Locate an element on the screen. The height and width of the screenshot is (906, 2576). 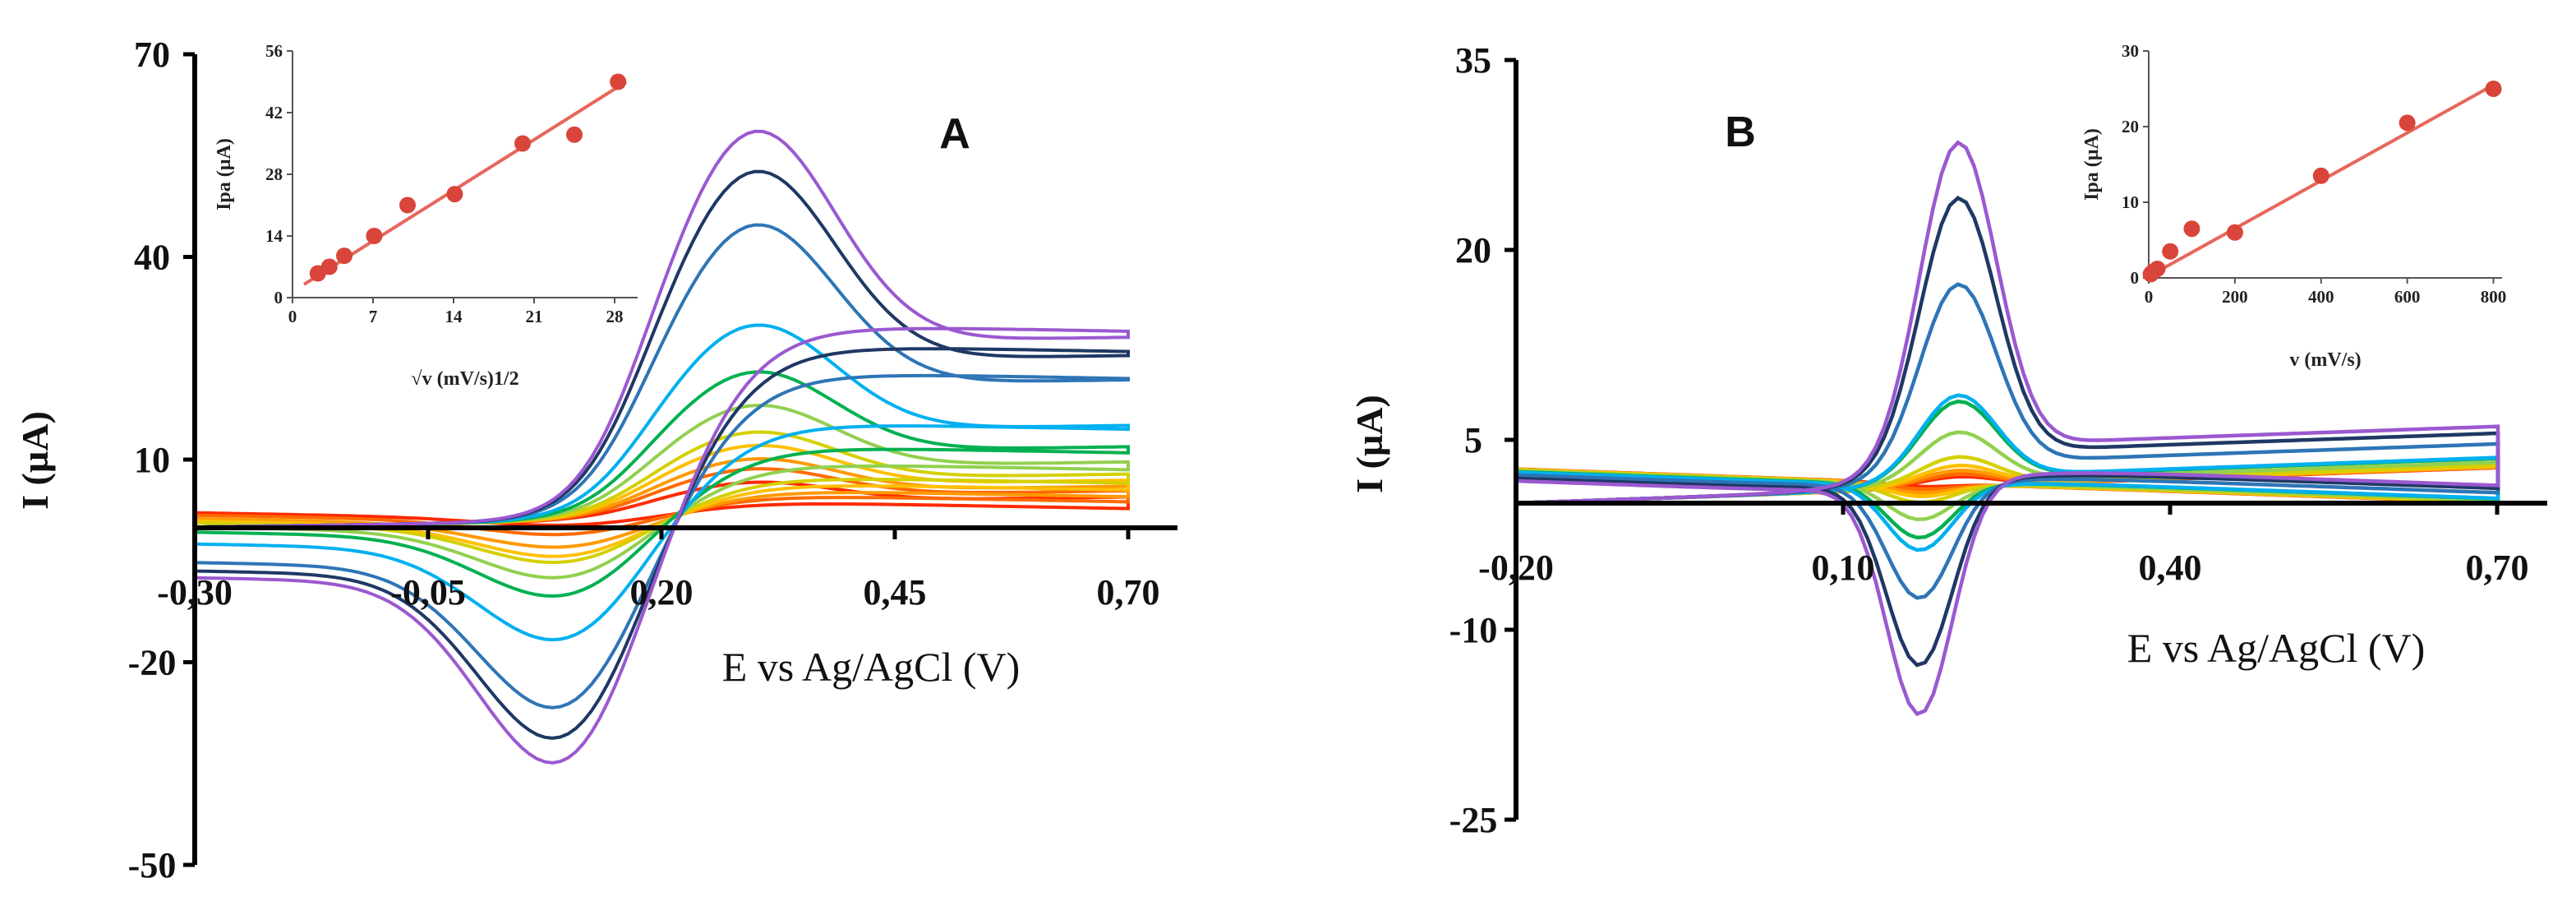
inset-x-tick-label: 800 is located at coordinates (2494, 297).